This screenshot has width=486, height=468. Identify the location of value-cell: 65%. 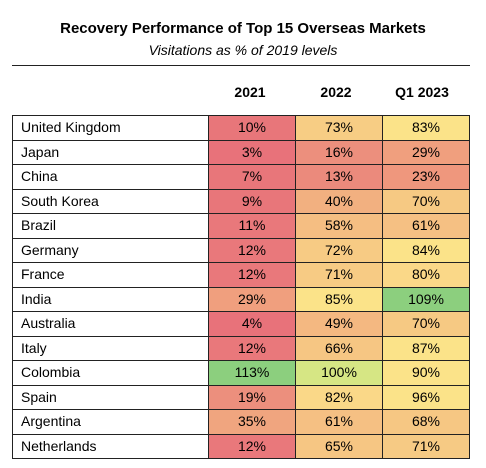
(339, 446).